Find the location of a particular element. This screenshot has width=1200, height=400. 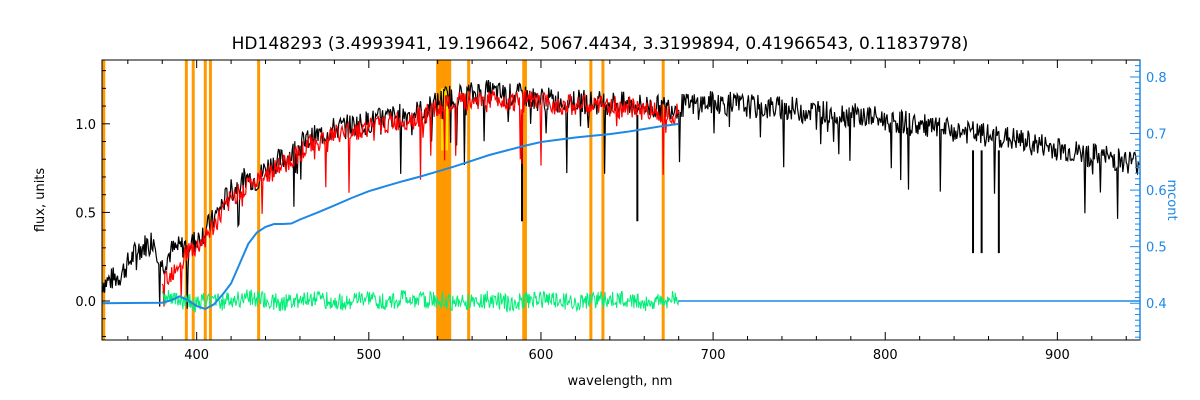

x-tick-label: 900 is located at coordinates (1057, 355).